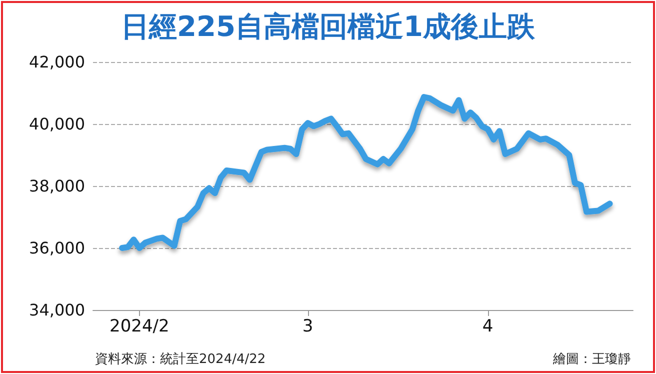 The image size is (656, 374). I want to click on x-tick-label: 4, so click(488, 326).